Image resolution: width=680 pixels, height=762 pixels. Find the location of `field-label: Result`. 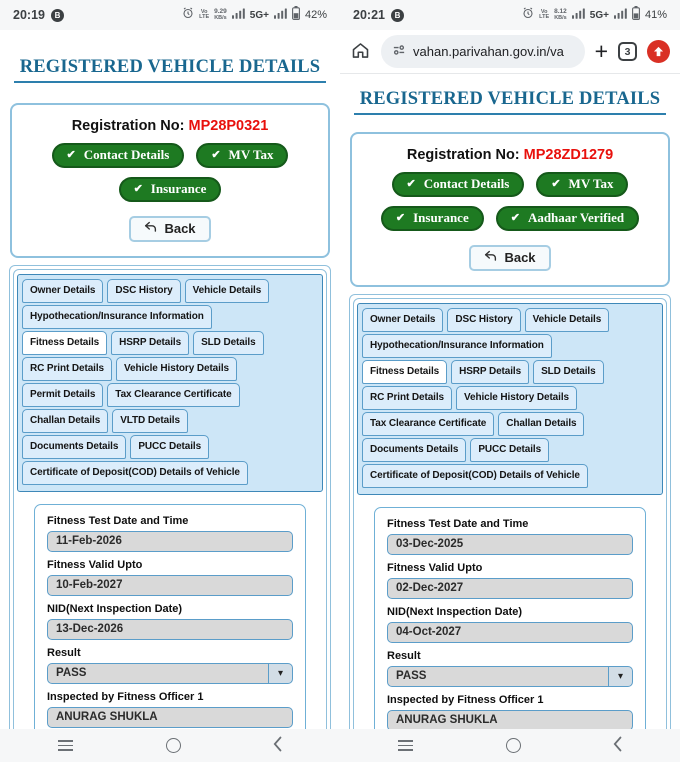

field-label: Result is located at coordinates (404, 656).